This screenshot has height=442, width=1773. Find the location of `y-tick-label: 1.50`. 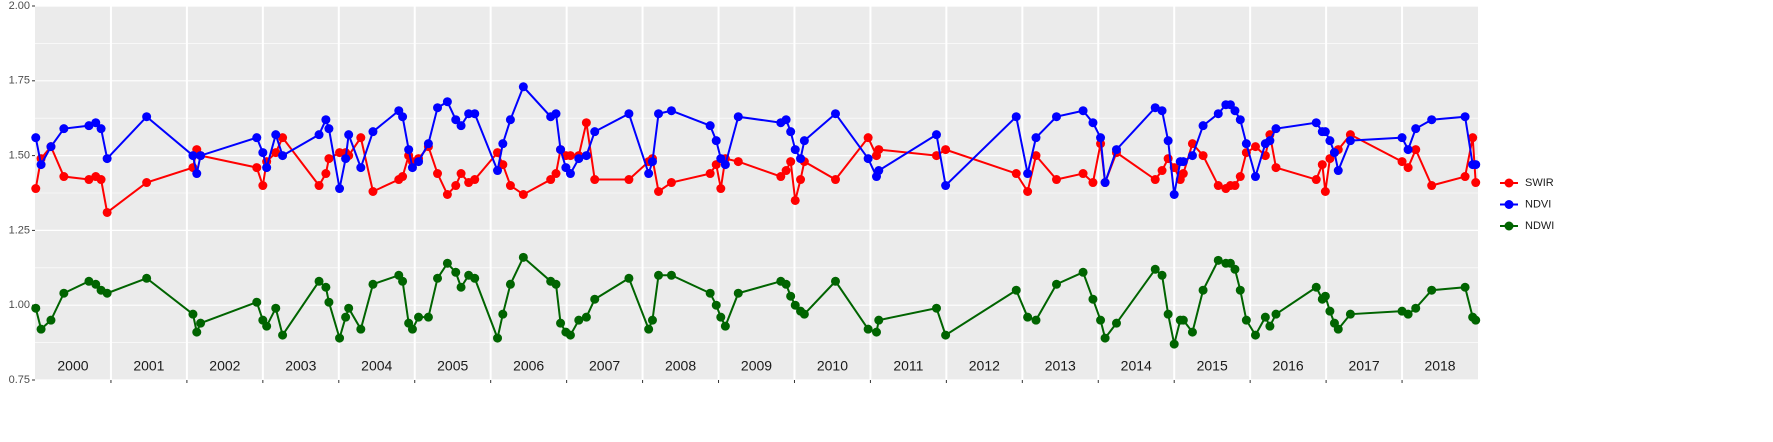

y-tick-label: 1.50 is located at coordinates (19, 156).